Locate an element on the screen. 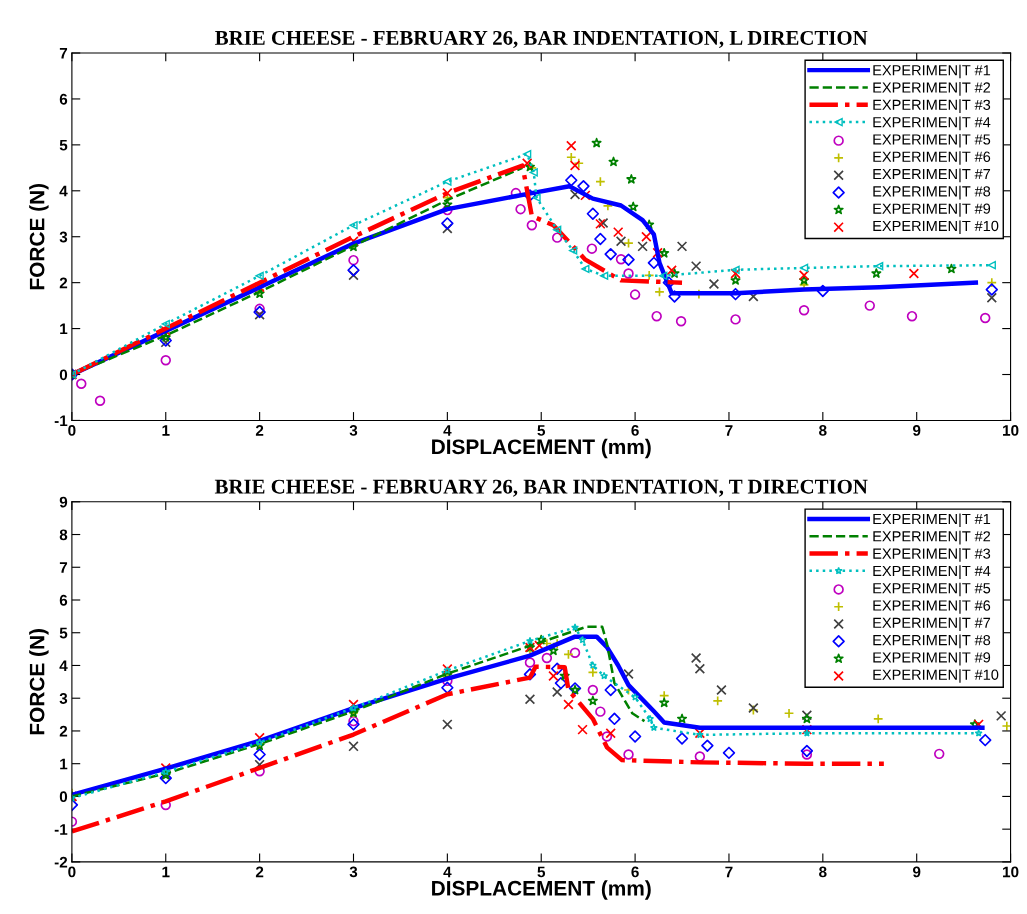 The image size is (1027, 914). chart-title: BRIE CHEESE - FEBRUARY 26, BAR INDENTATION, L DIRECTION is located at coordinates (541, 39).